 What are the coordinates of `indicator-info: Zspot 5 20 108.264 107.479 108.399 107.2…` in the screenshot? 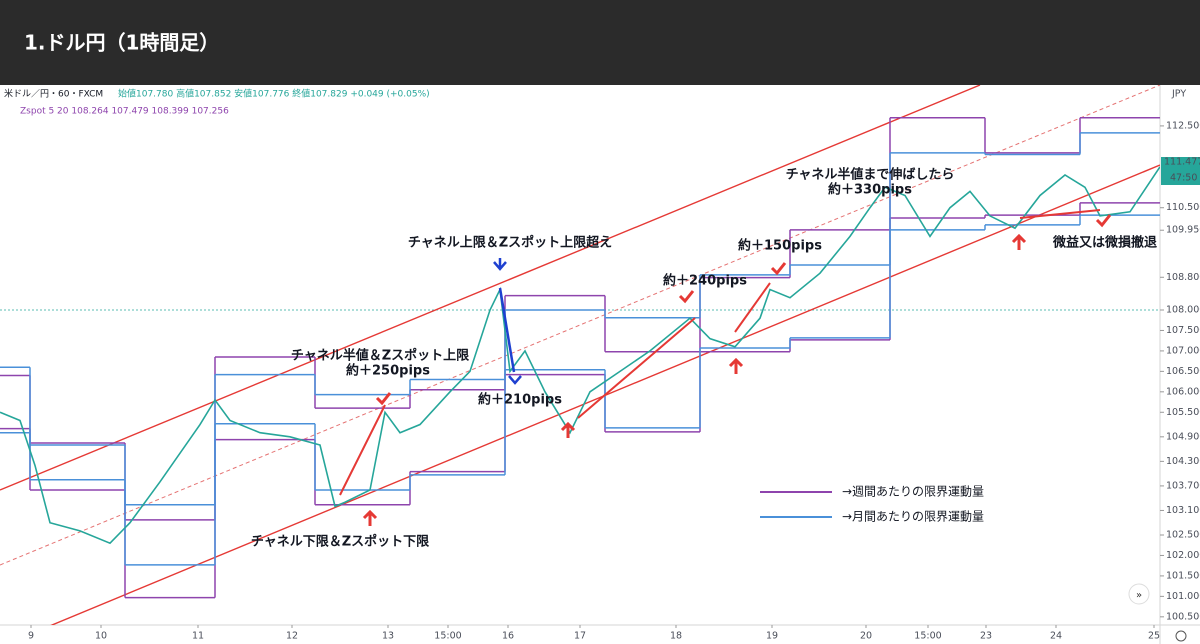 It's located at (124, 112).